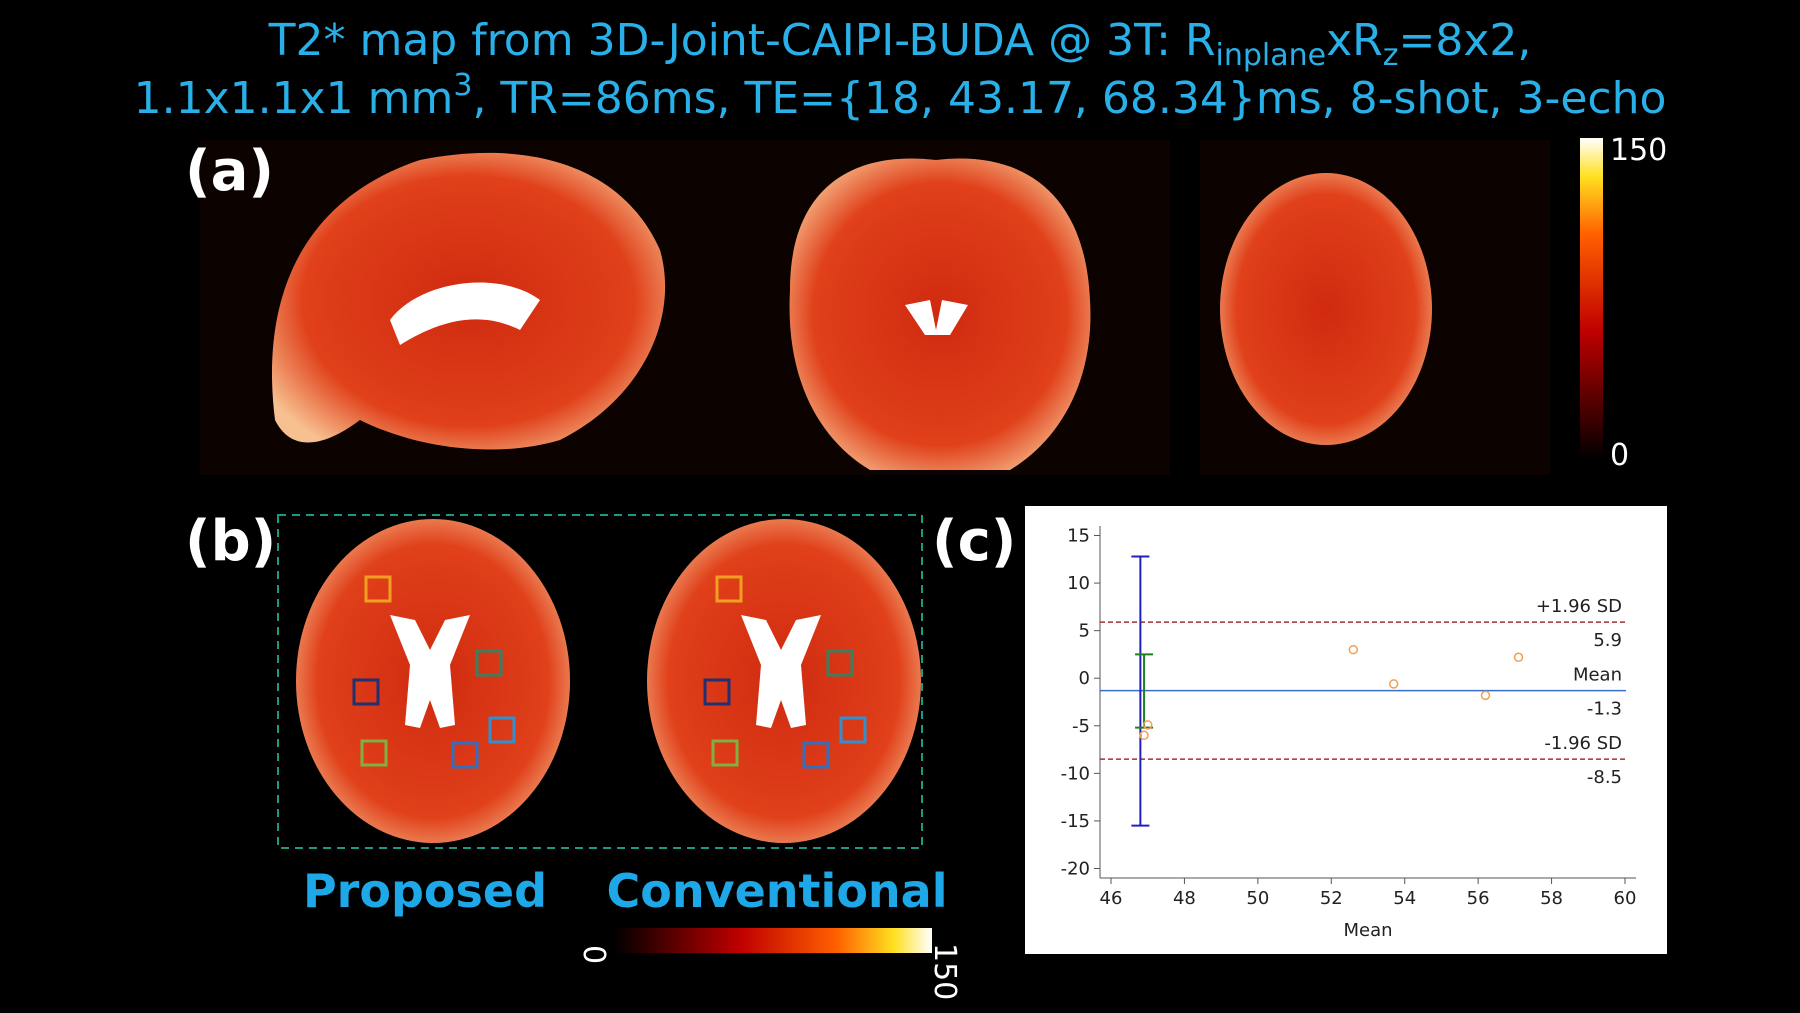 Image resolution: width=1800 pixels, height=1013 pixels. What do you see at coordinates (784, 681) in the screenshot?
I see `axial-slice-copy` at bounding box center [784, 681].